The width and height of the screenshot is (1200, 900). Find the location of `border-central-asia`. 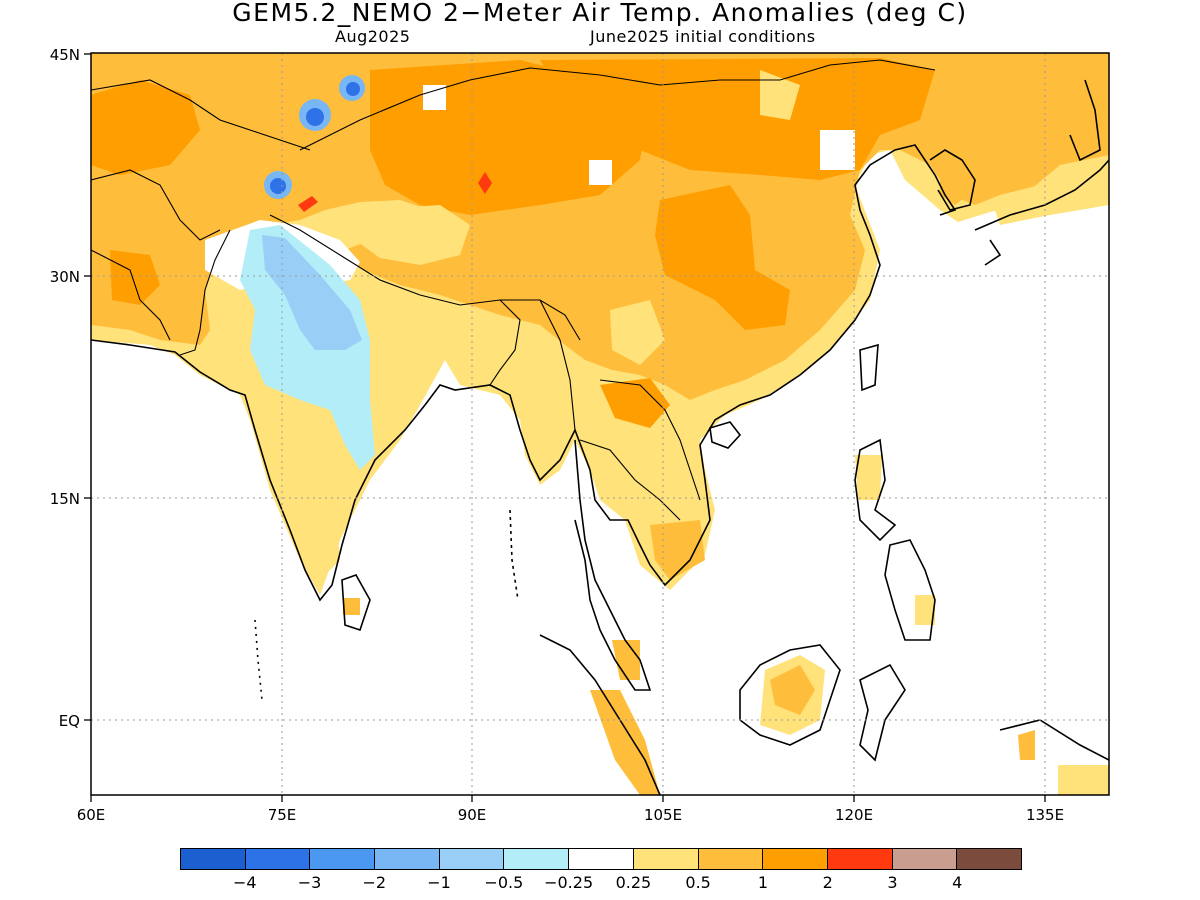

border-central-asia is located at coordinates (201, 115).